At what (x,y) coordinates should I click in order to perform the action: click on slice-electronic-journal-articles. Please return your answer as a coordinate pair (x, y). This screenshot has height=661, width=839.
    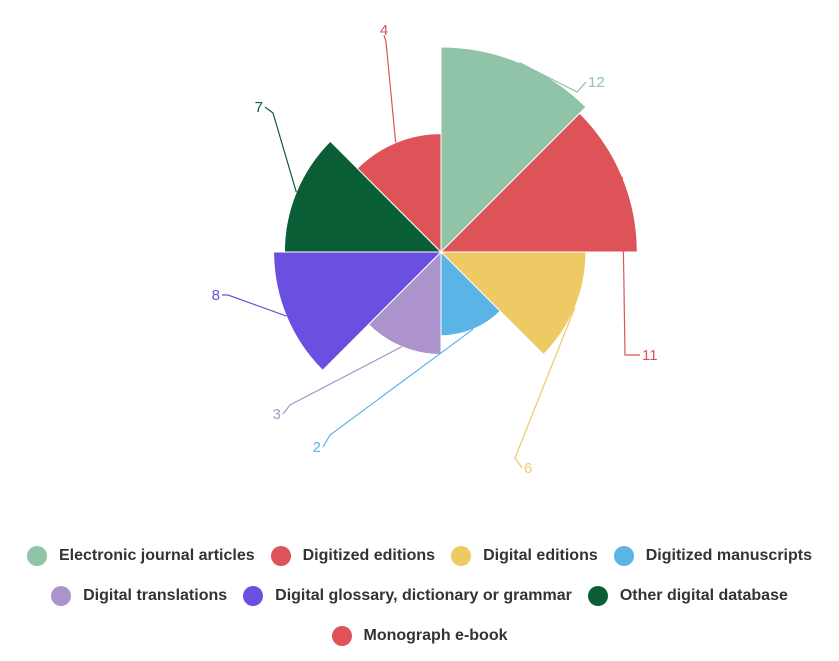
    Looking at the image, I should click on (513, 150).